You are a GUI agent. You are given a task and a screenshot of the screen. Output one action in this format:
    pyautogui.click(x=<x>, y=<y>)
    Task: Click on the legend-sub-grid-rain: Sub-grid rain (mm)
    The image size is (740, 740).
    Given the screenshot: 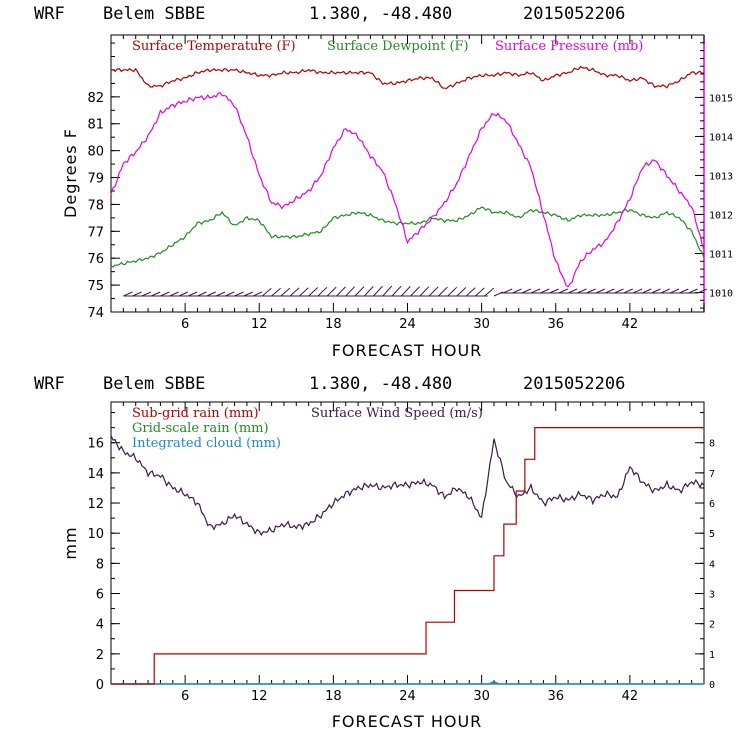 What is the action you would take?
    pyautogui.click(x=195, y=413)
    